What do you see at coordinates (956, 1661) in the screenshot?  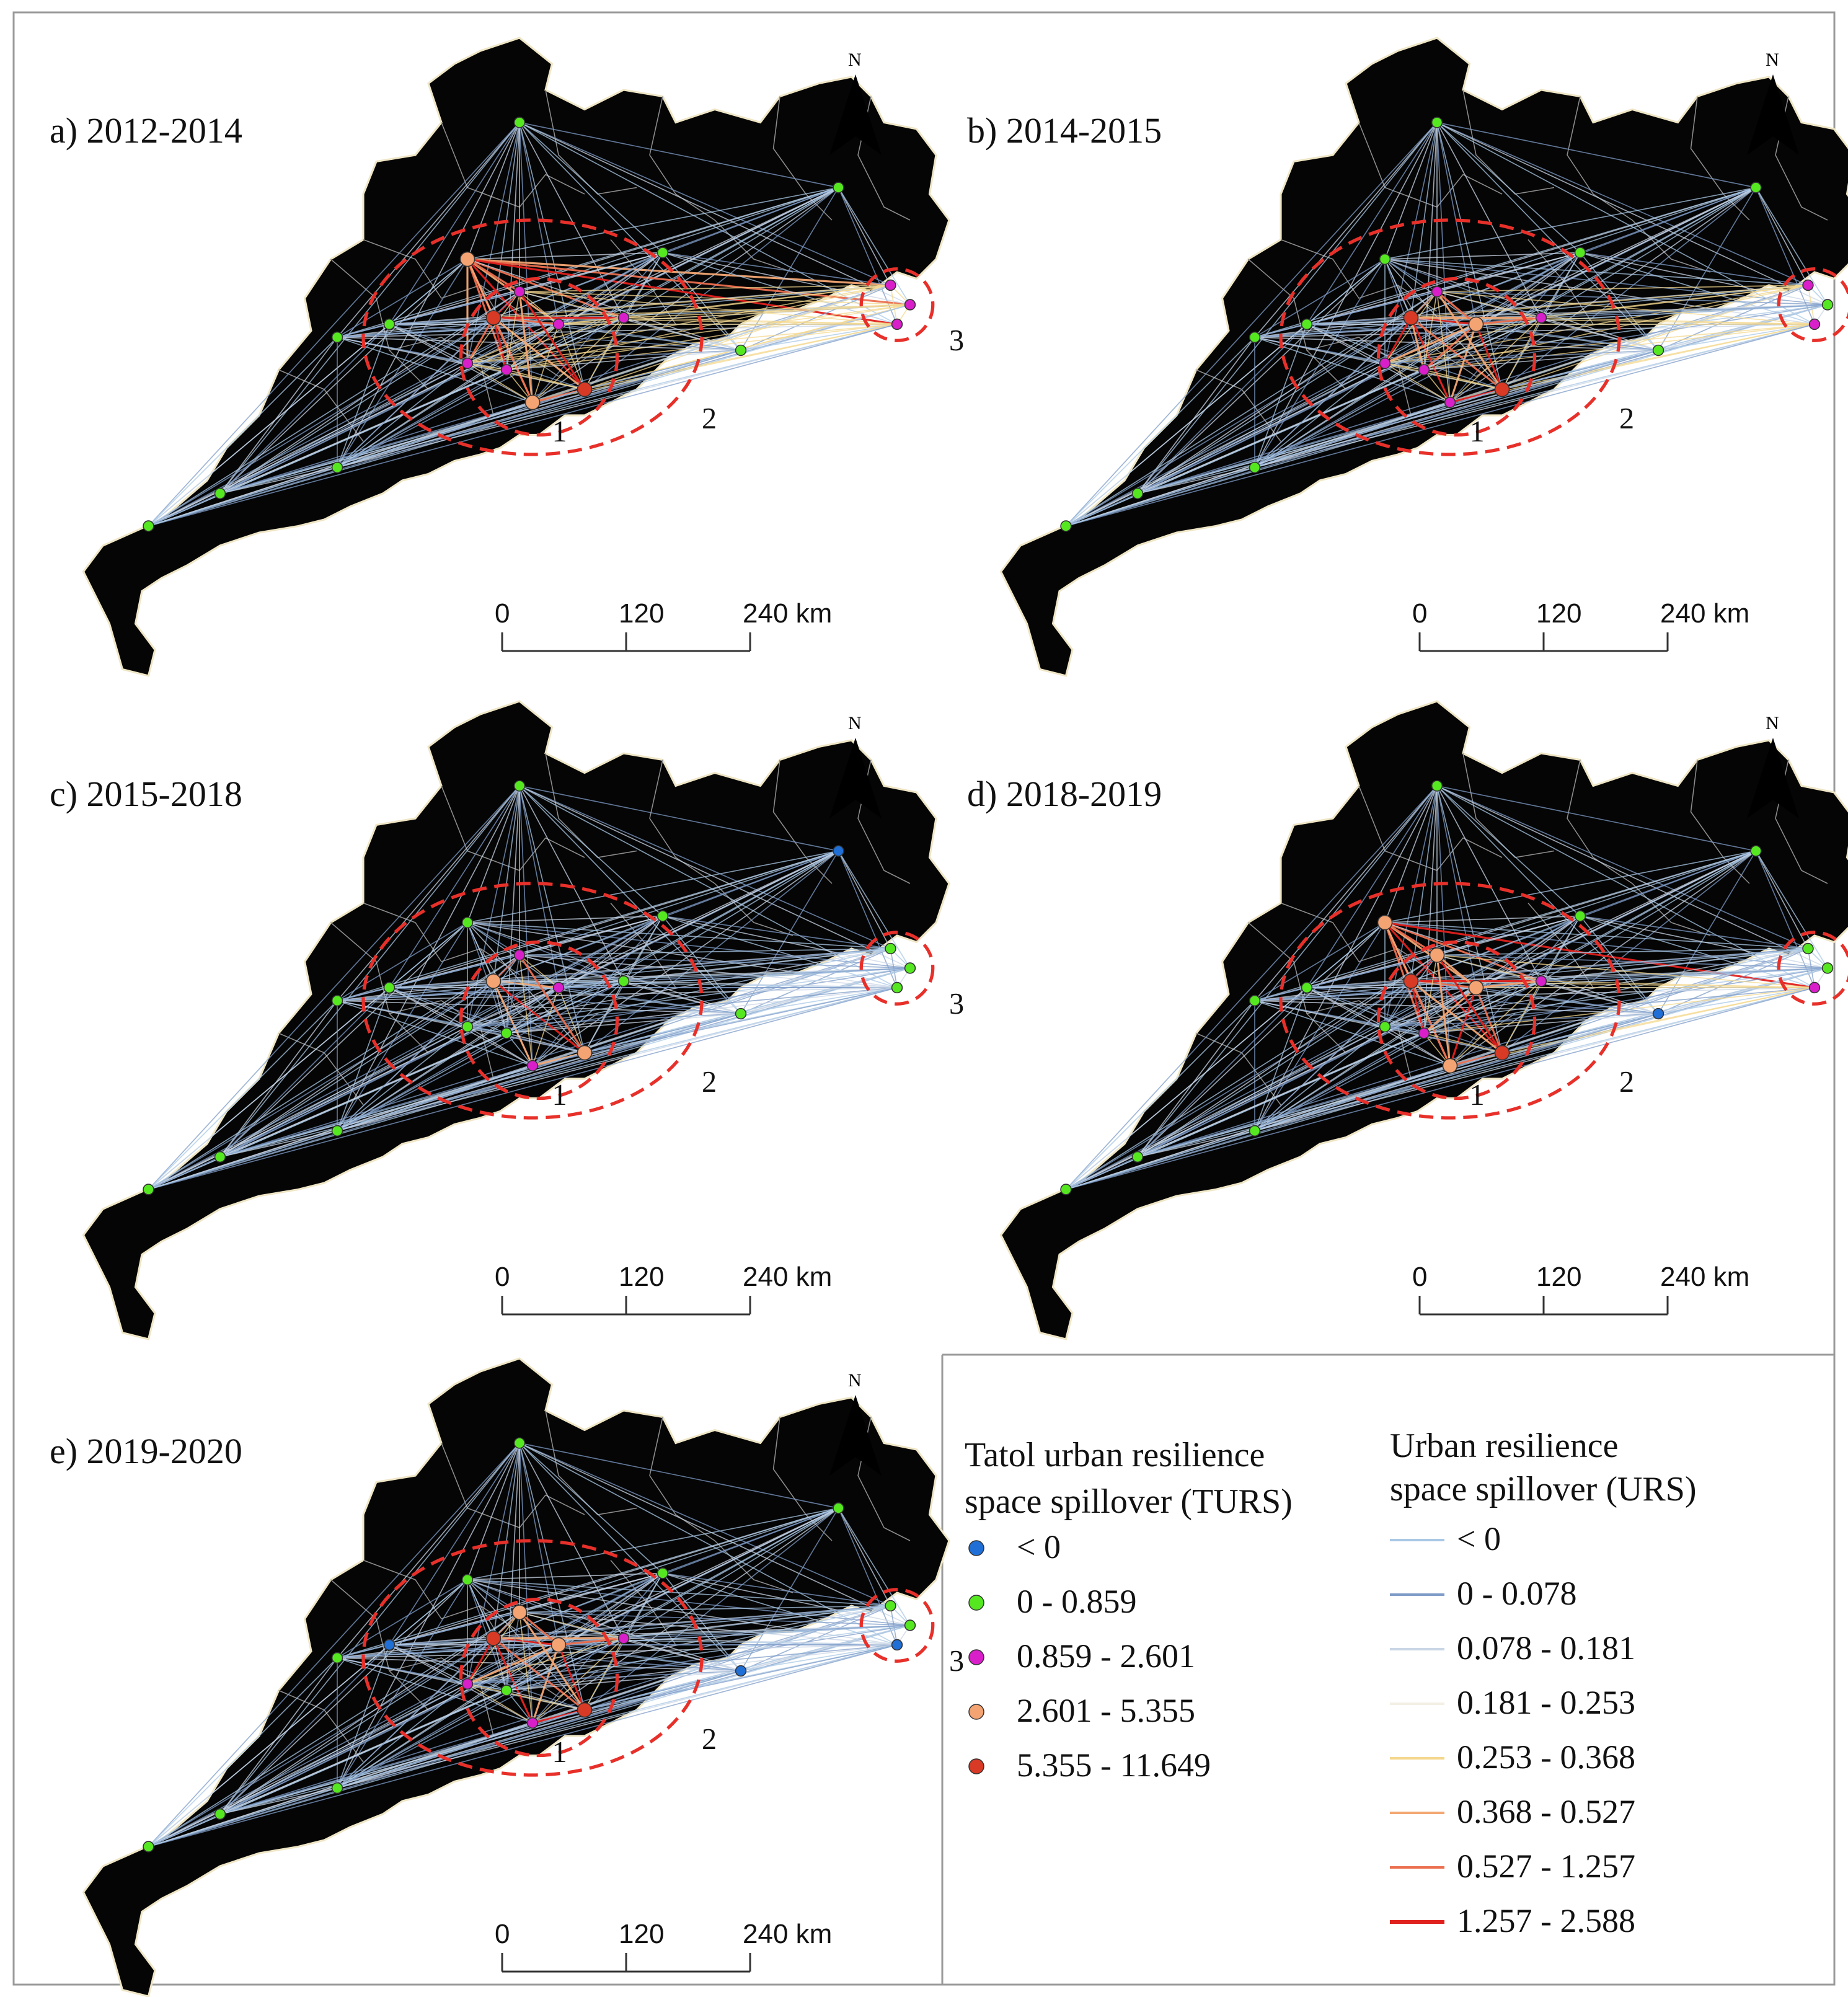 I see `zone-label-3: 3` at bounding box center [956, 1661].